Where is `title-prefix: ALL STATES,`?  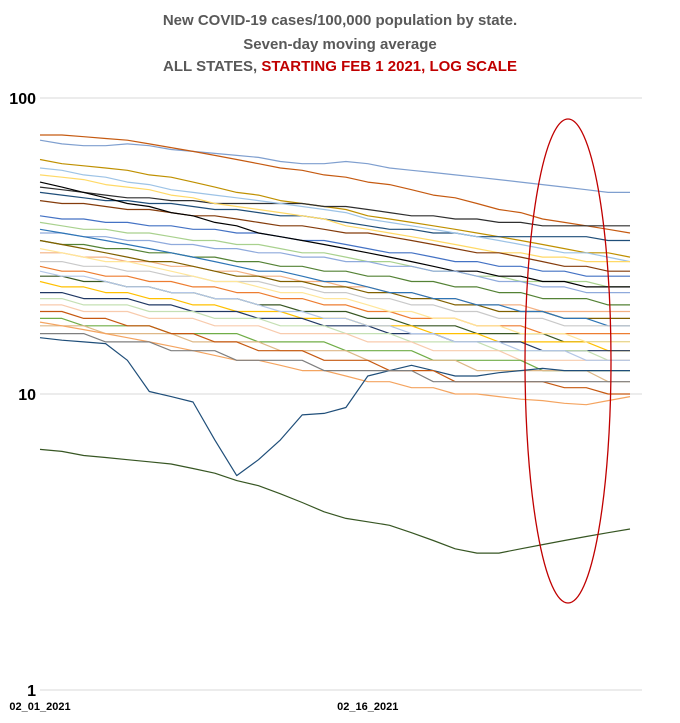 title-prefix: ALL STATES, is located at coordinates (212, 66).